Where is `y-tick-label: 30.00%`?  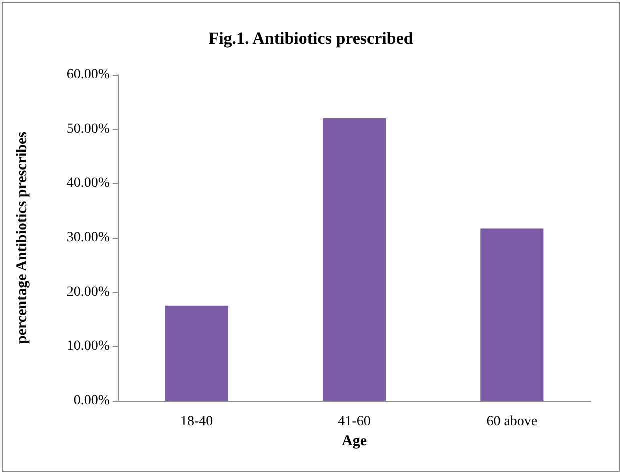
y-tick-label: 30.00% is located at coordinates (88, 238).